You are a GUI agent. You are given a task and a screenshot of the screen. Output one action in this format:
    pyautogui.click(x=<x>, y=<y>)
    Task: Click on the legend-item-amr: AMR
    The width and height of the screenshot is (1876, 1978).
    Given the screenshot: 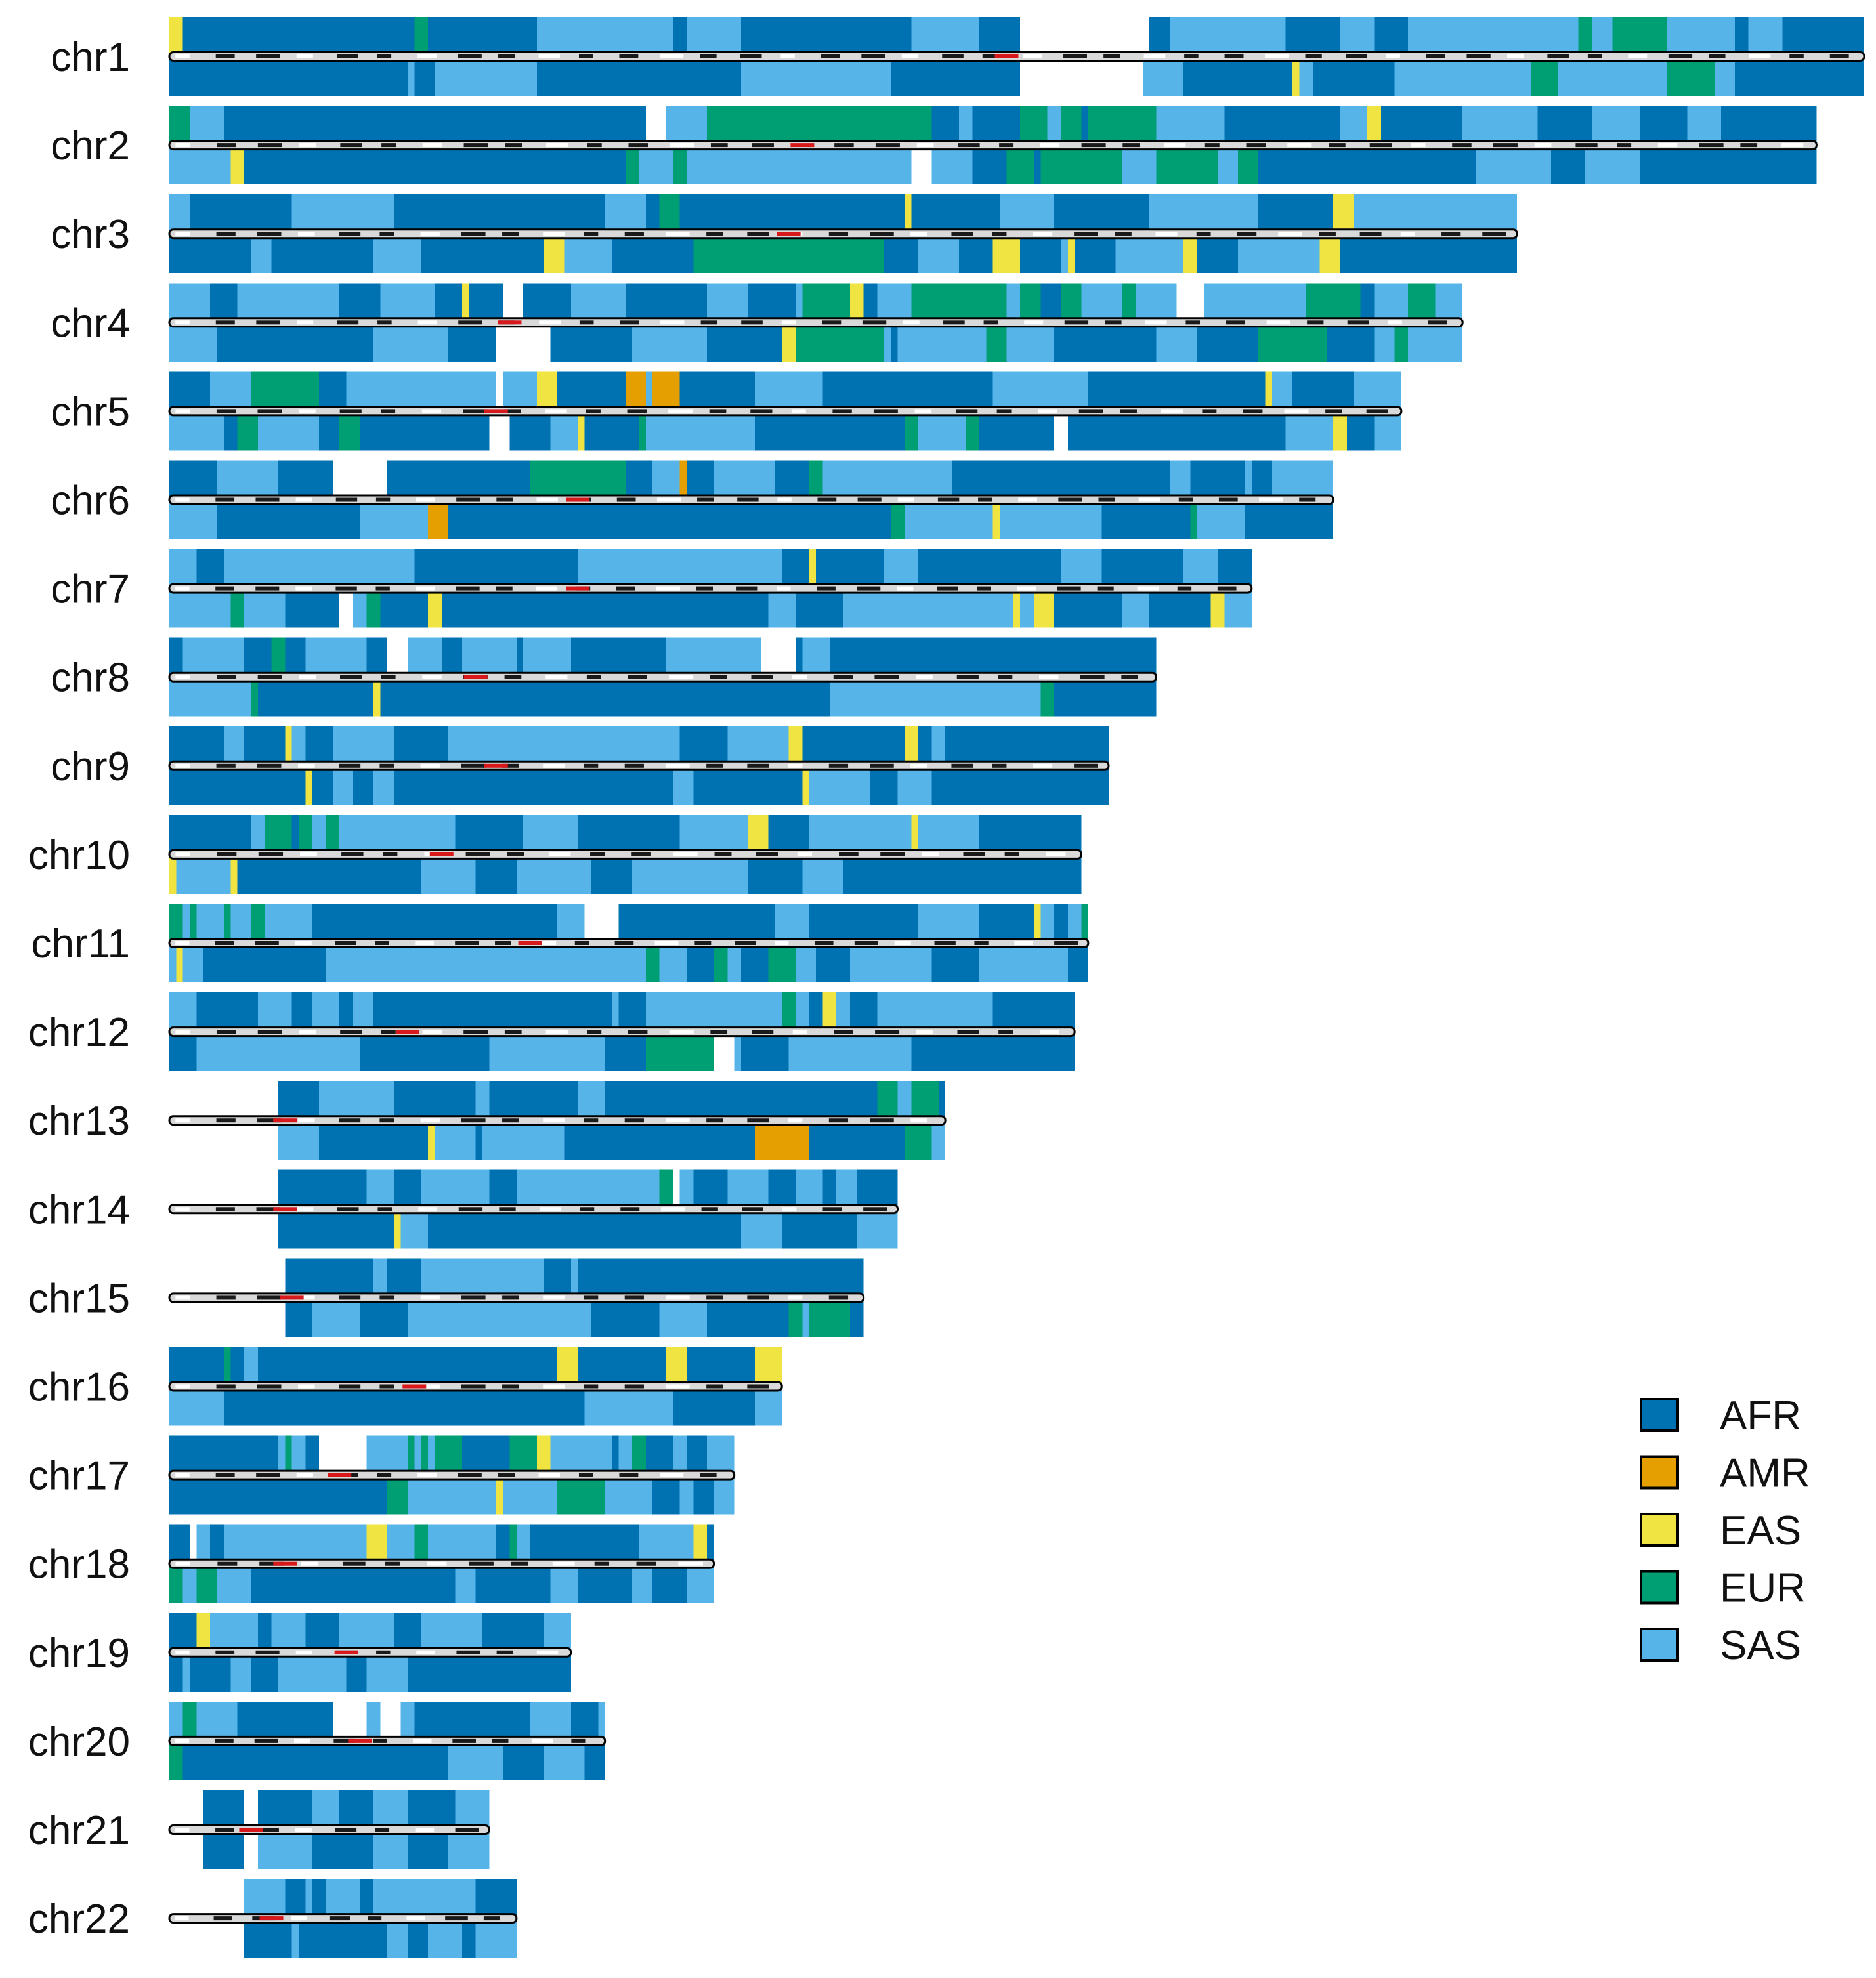 What is the action you would take?
    pyautogui.click(x=1725, y=1474)
    